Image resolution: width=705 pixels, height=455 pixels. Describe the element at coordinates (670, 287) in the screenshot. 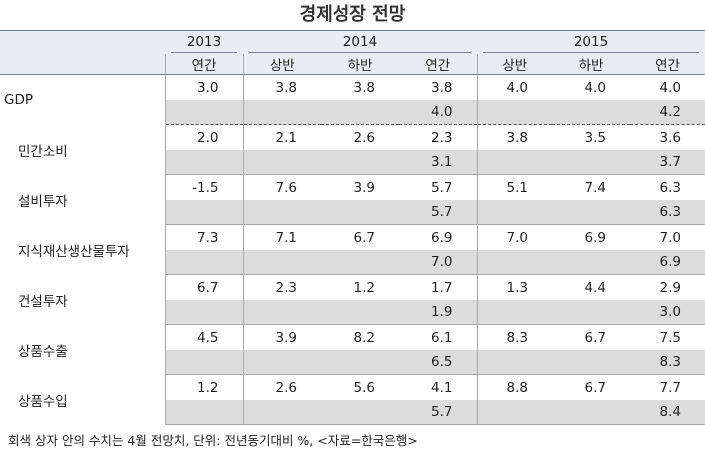

I see `value-cell: 2.9` at that location.